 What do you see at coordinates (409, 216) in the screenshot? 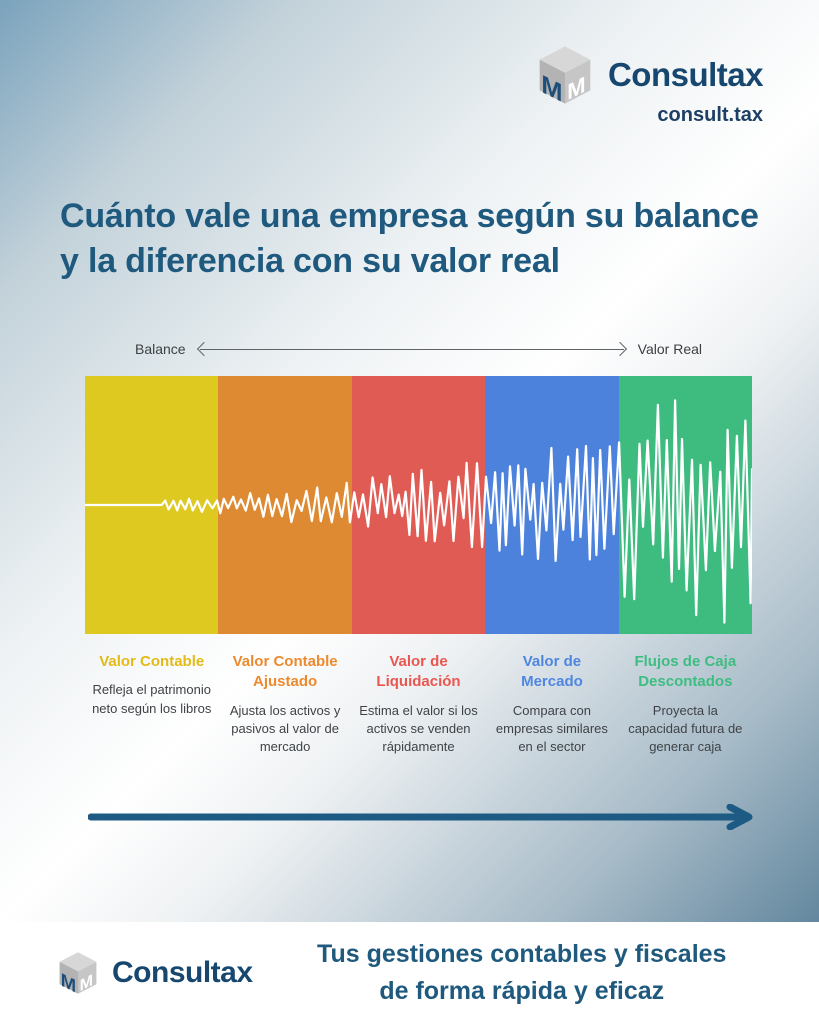
I see `page-title-line1: Cuánto vale una empresa según su balance` at bounding box center [409, 216].